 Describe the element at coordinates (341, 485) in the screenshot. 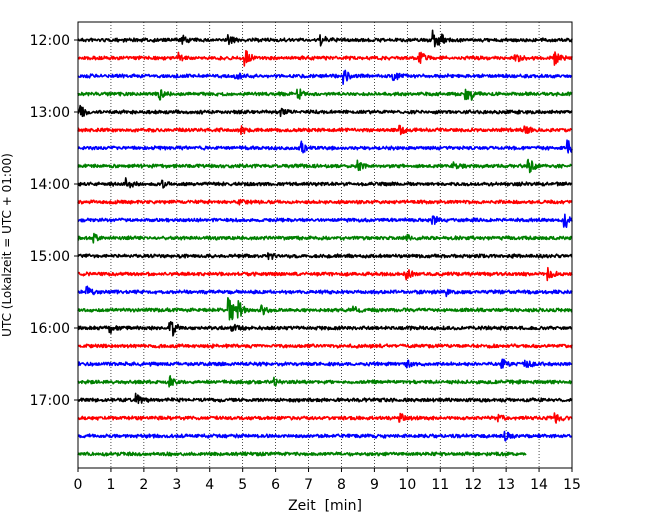

I see `x-tick-label: 8` at that location.